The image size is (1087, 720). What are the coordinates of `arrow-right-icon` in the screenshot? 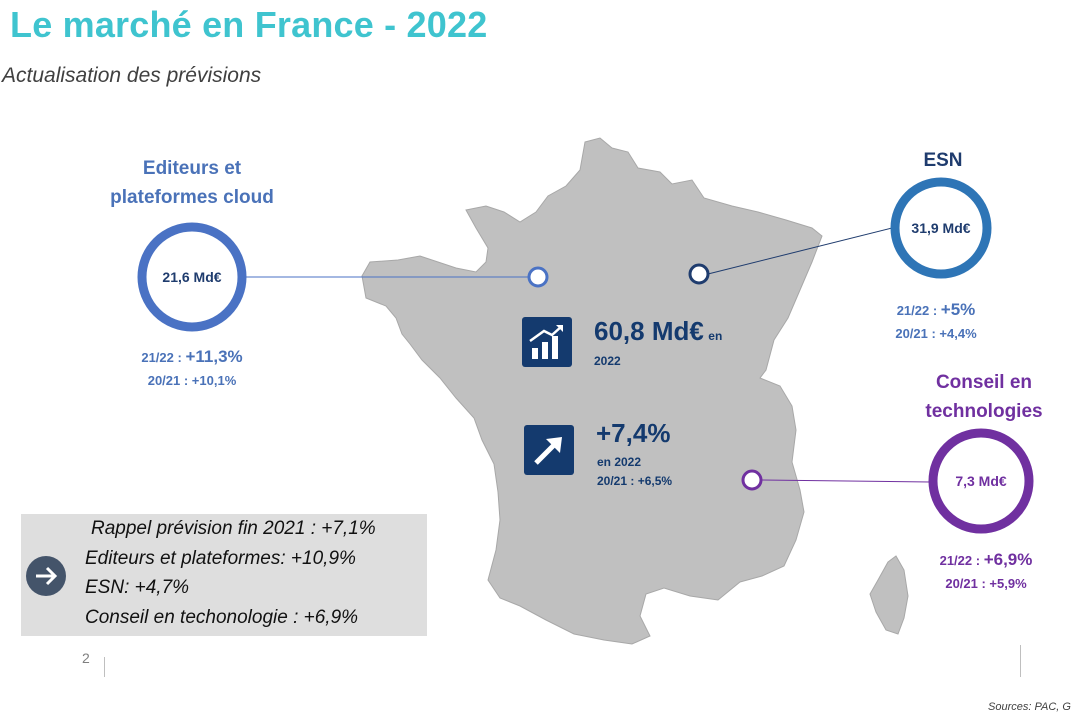 It's located at (46, 576).